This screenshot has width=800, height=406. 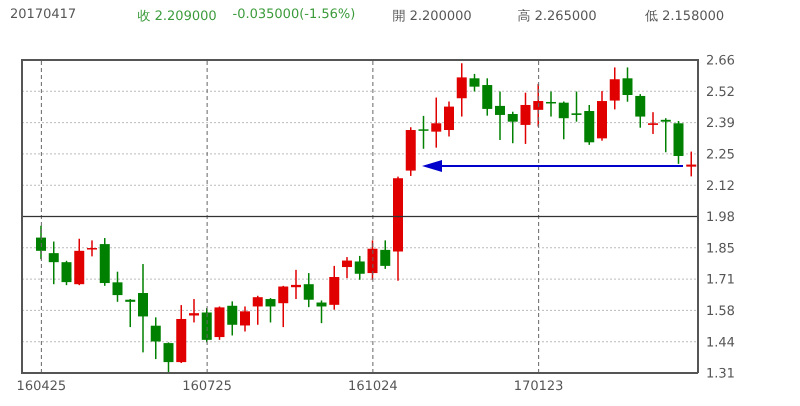 What do you see at coordinates (720, 312) in the screenshot?
I see `y-tick-label: 1.58` at bounding box center [720, 312].